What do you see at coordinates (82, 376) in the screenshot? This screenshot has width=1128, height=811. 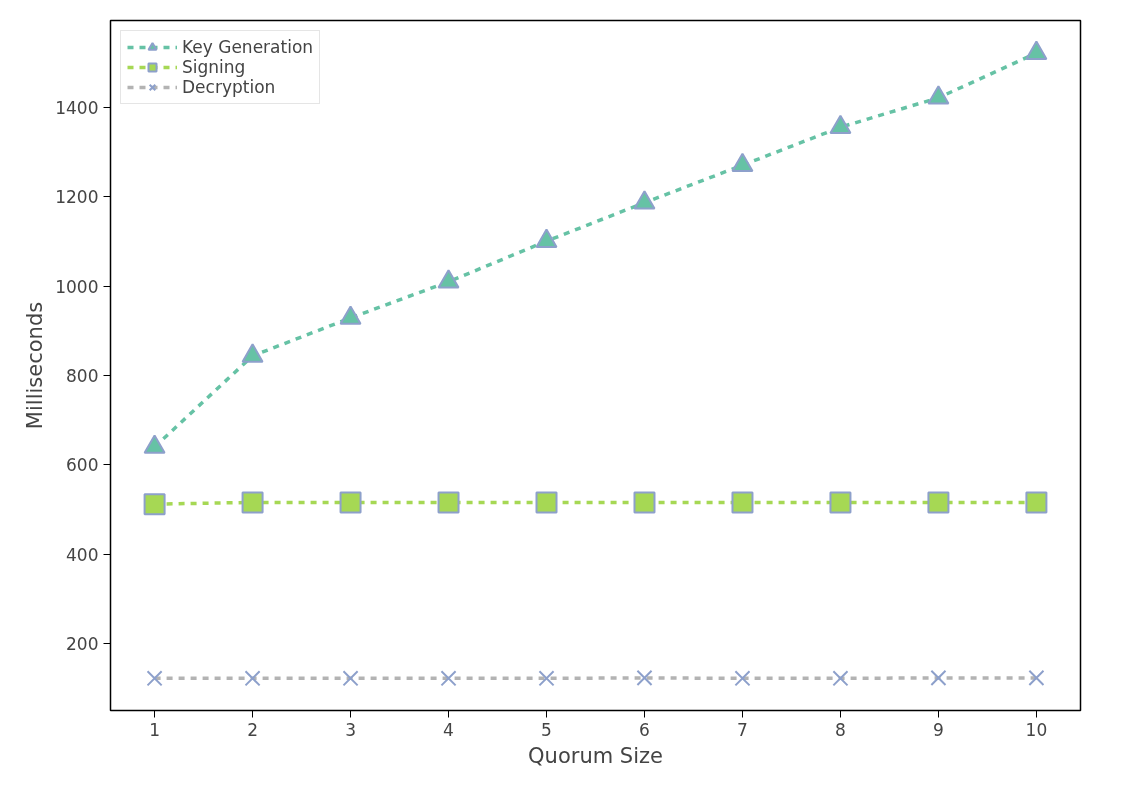 I see `y-tick-label: 800` at bounding box center [82, 376].